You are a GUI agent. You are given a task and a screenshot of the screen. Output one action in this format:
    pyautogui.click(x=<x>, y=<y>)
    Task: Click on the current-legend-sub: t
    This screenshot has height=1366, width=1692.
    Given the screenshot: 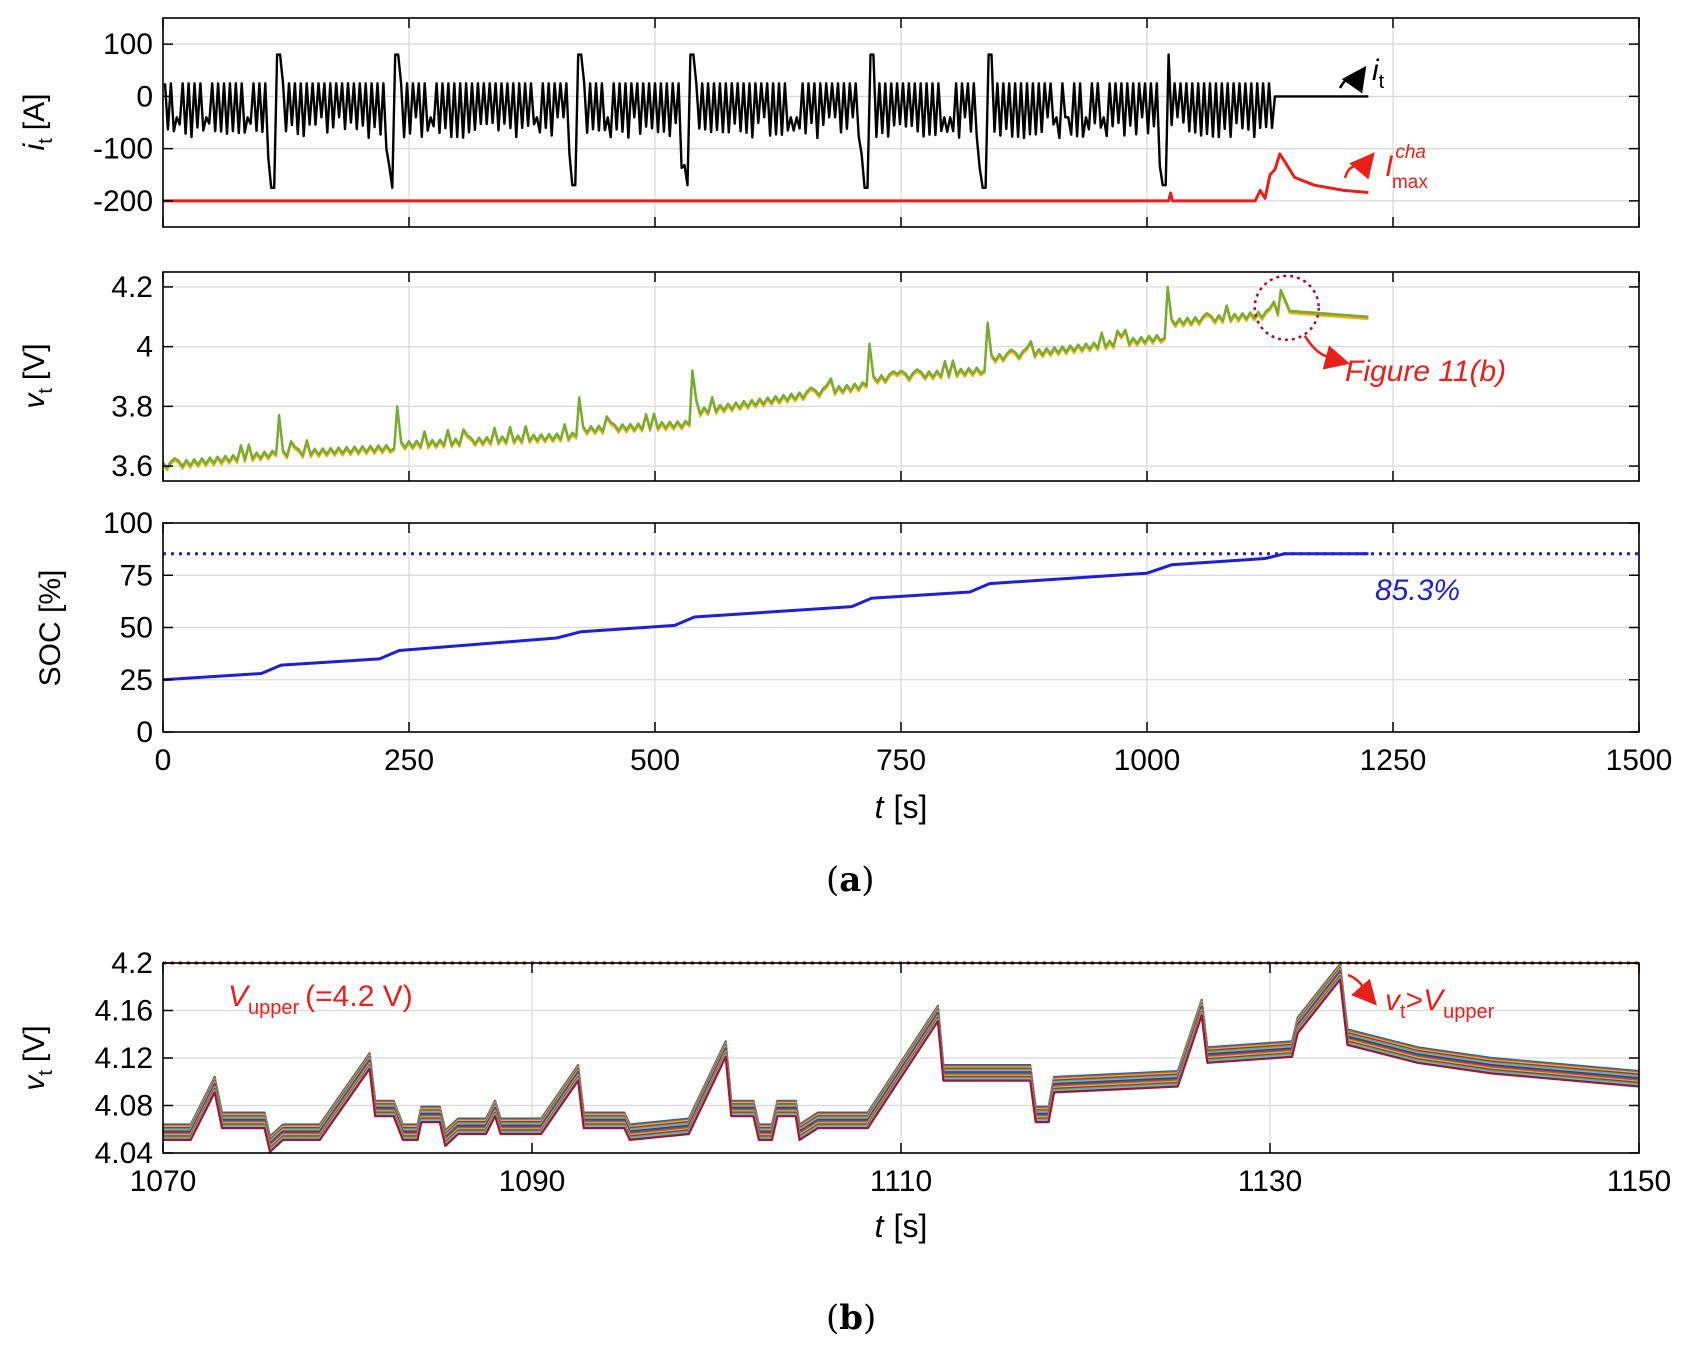 What is the action you would take?
    pyautogui.click(x=1382, y=82)
    